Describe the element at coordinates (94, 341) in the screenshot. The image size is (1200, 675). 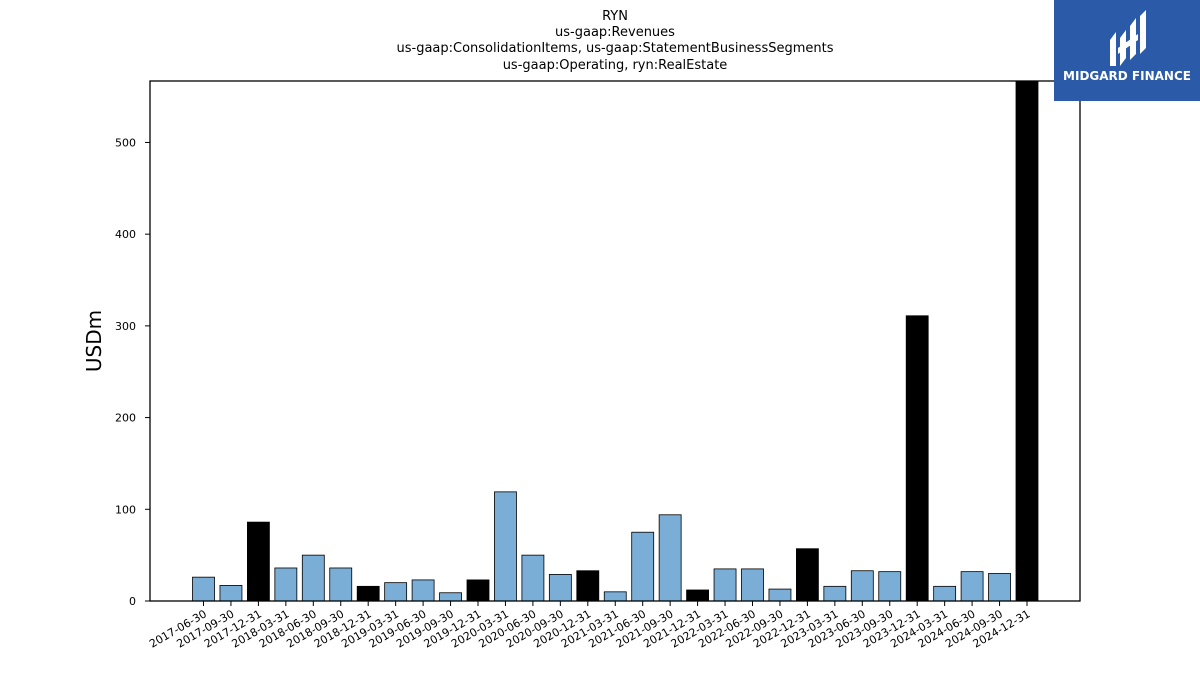
I see `y-axis-label: USDm` at that location.